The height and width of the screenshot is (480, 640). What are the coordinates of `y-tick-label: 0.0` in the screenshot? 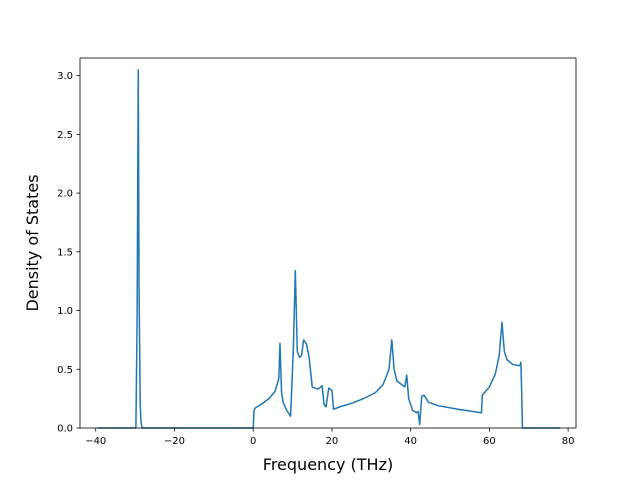 It's located at (65, 429).